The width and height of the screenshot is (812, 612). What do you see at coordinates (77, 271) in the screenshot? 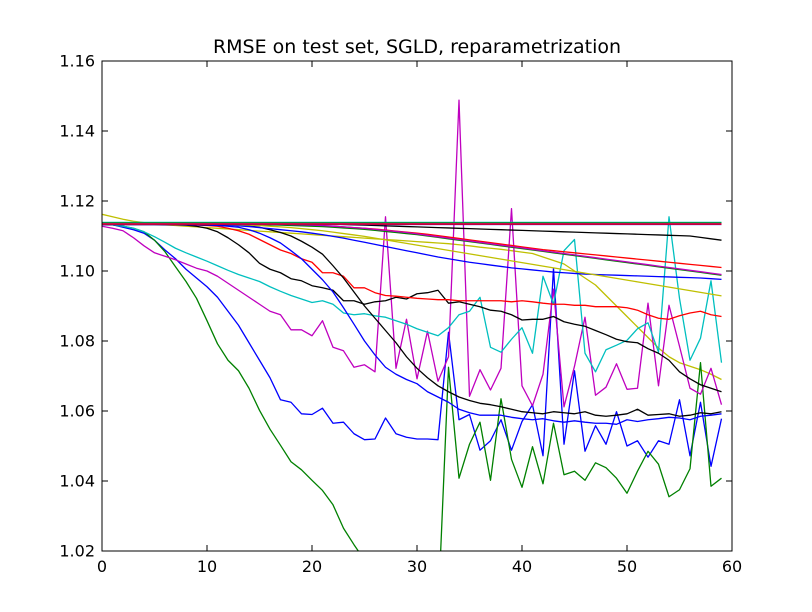
I see `y-tick-label: 1.10` at bounding box center [77, 271].